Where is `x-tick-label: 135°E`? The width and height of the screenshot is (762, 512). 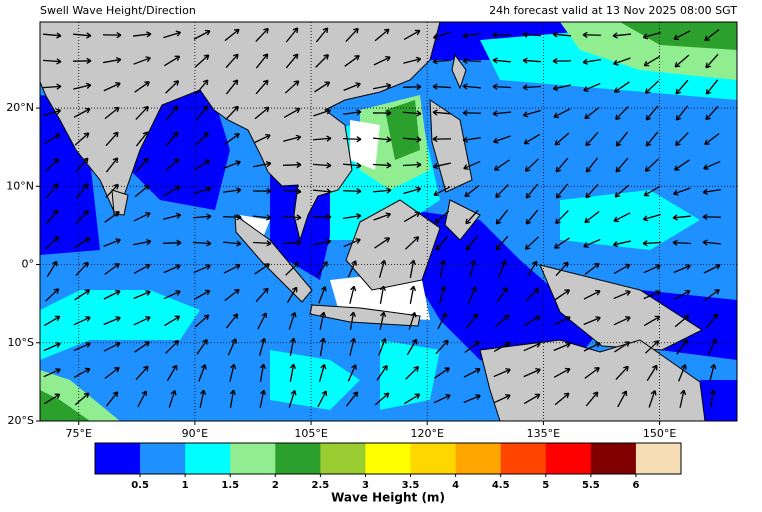
x-tick-label: 135°E is located at coordinates (543, 433).